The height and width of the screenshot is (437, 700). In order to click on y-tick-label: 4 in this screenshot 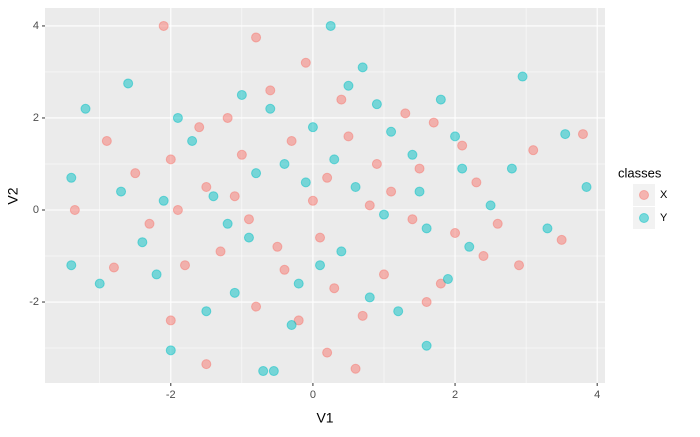, I will do `click(36, 26)`.